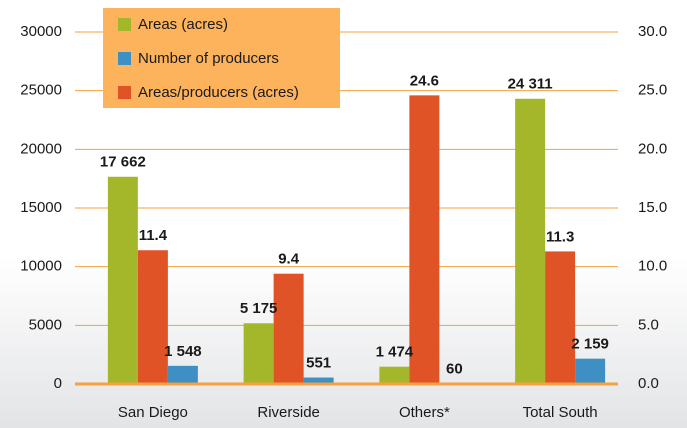 The image size is (687, 428). I want to click on y-tick-label: 10000, so click(41, 266).